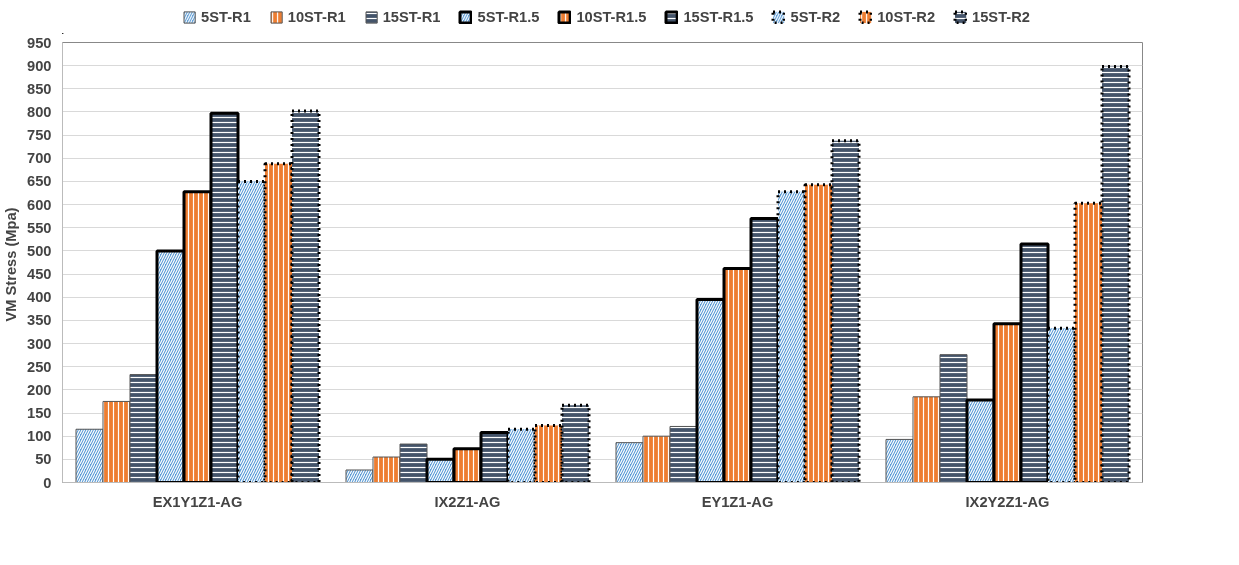  Describe the element at coordinates (11, 264) in the screenshot. I see `y-axis-title: VM Stress (Mpa)` at that location.